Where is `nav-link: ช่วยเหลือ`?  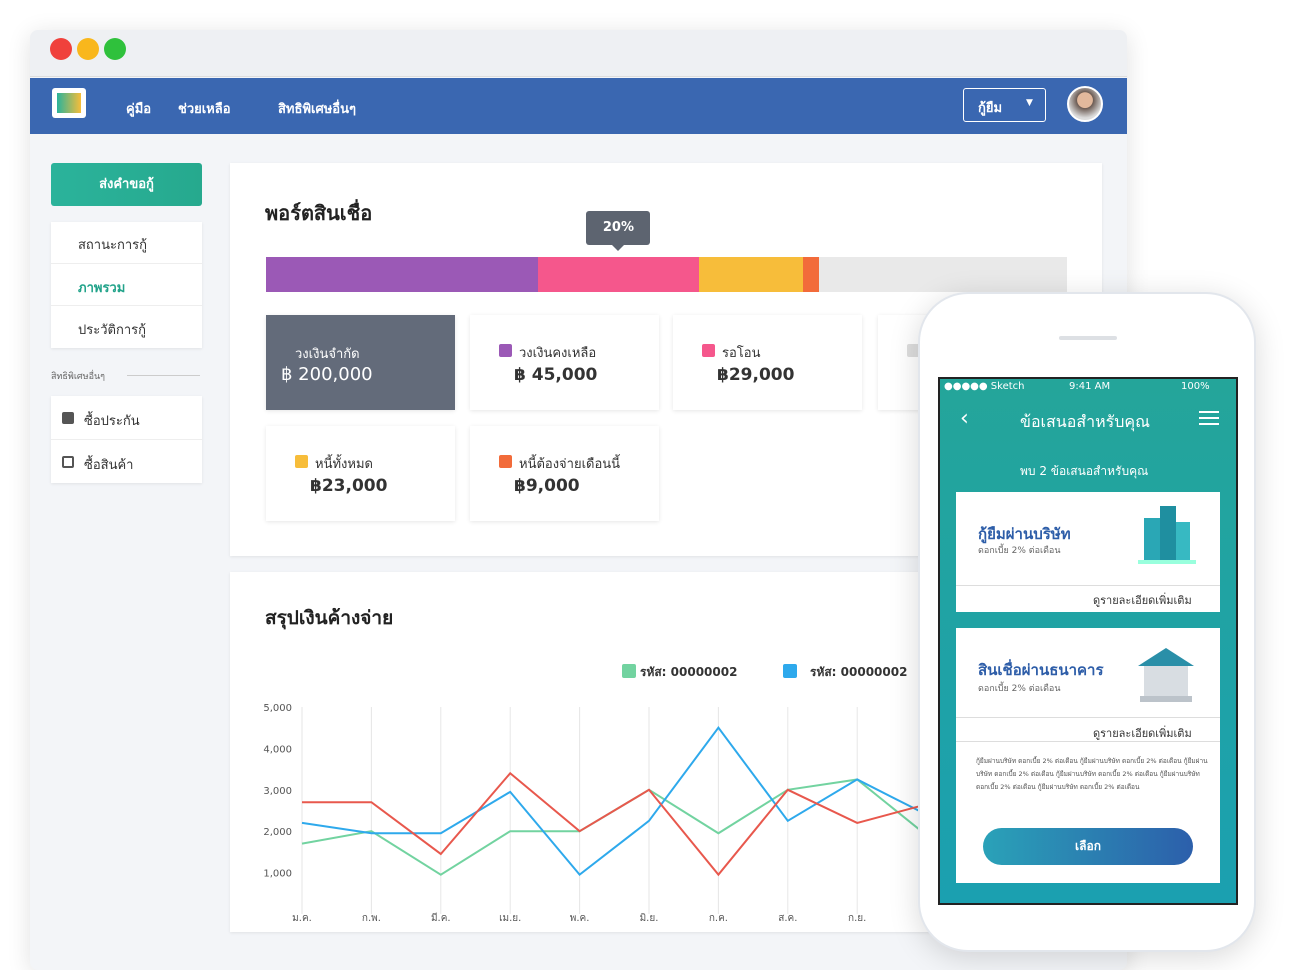
nav-link: ช่วยเหลือ is located at coordinates (204, 109).